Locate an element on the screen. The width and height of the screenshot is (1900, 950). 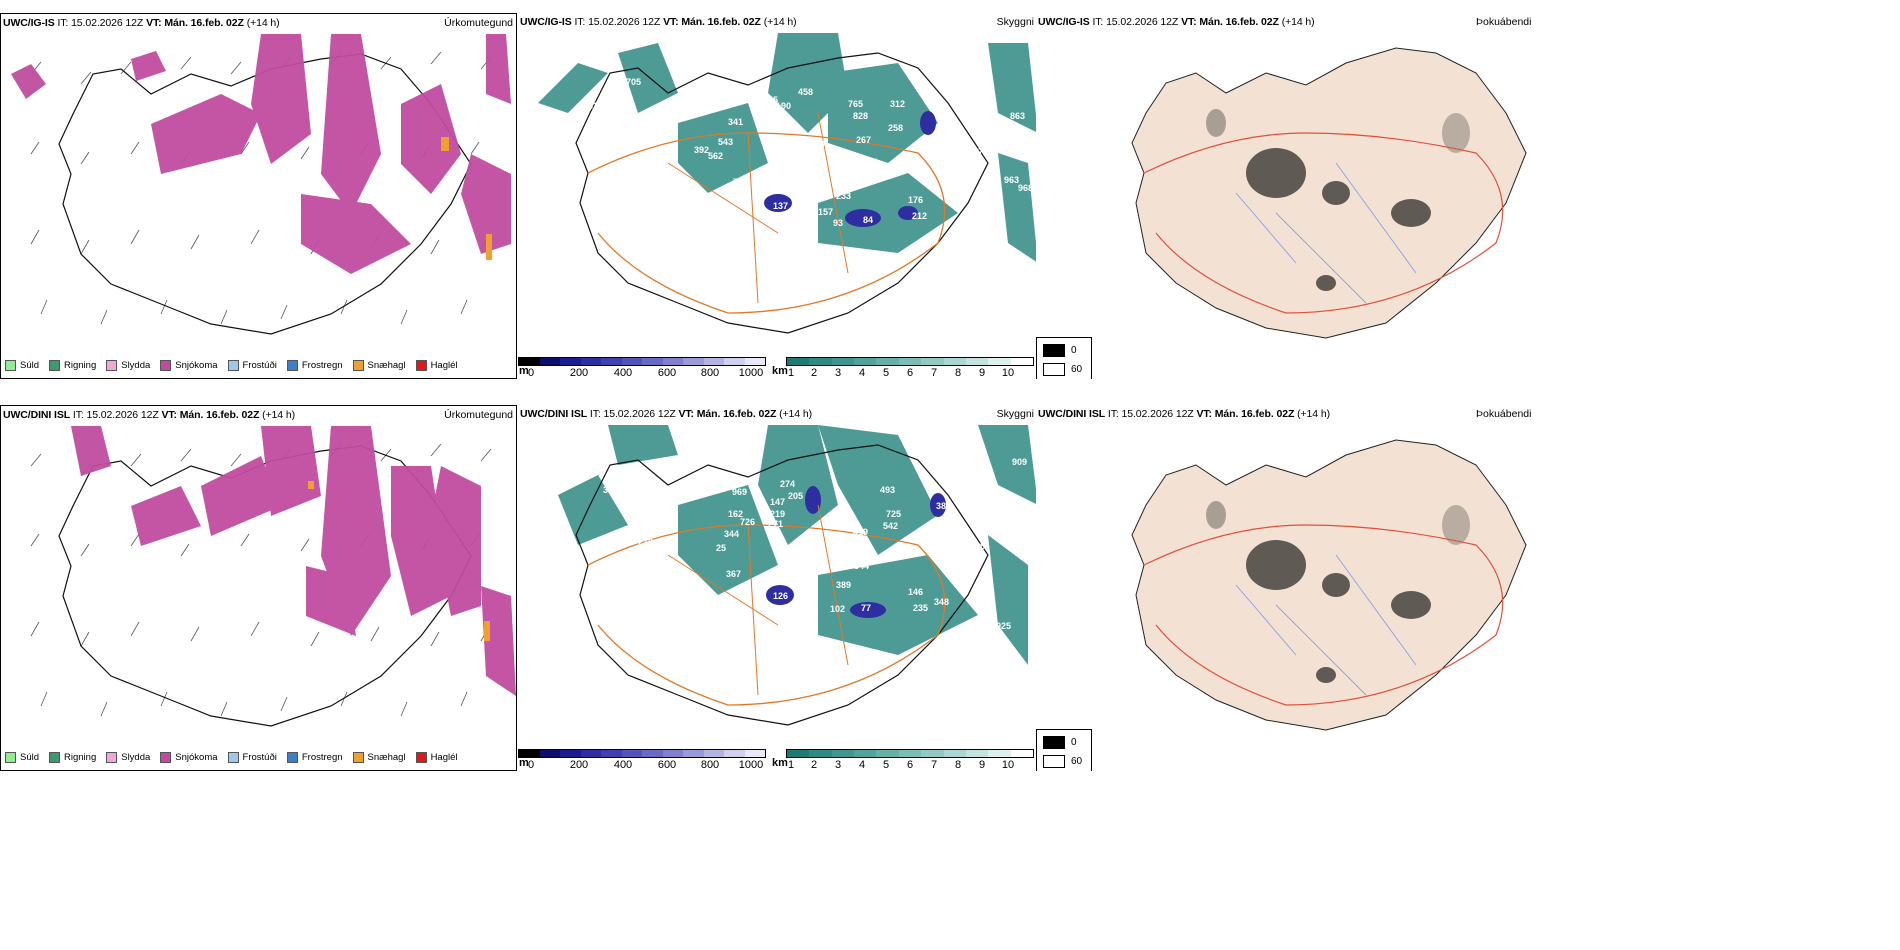
ceiling-label: 79 is located at coordinates (738, 182).